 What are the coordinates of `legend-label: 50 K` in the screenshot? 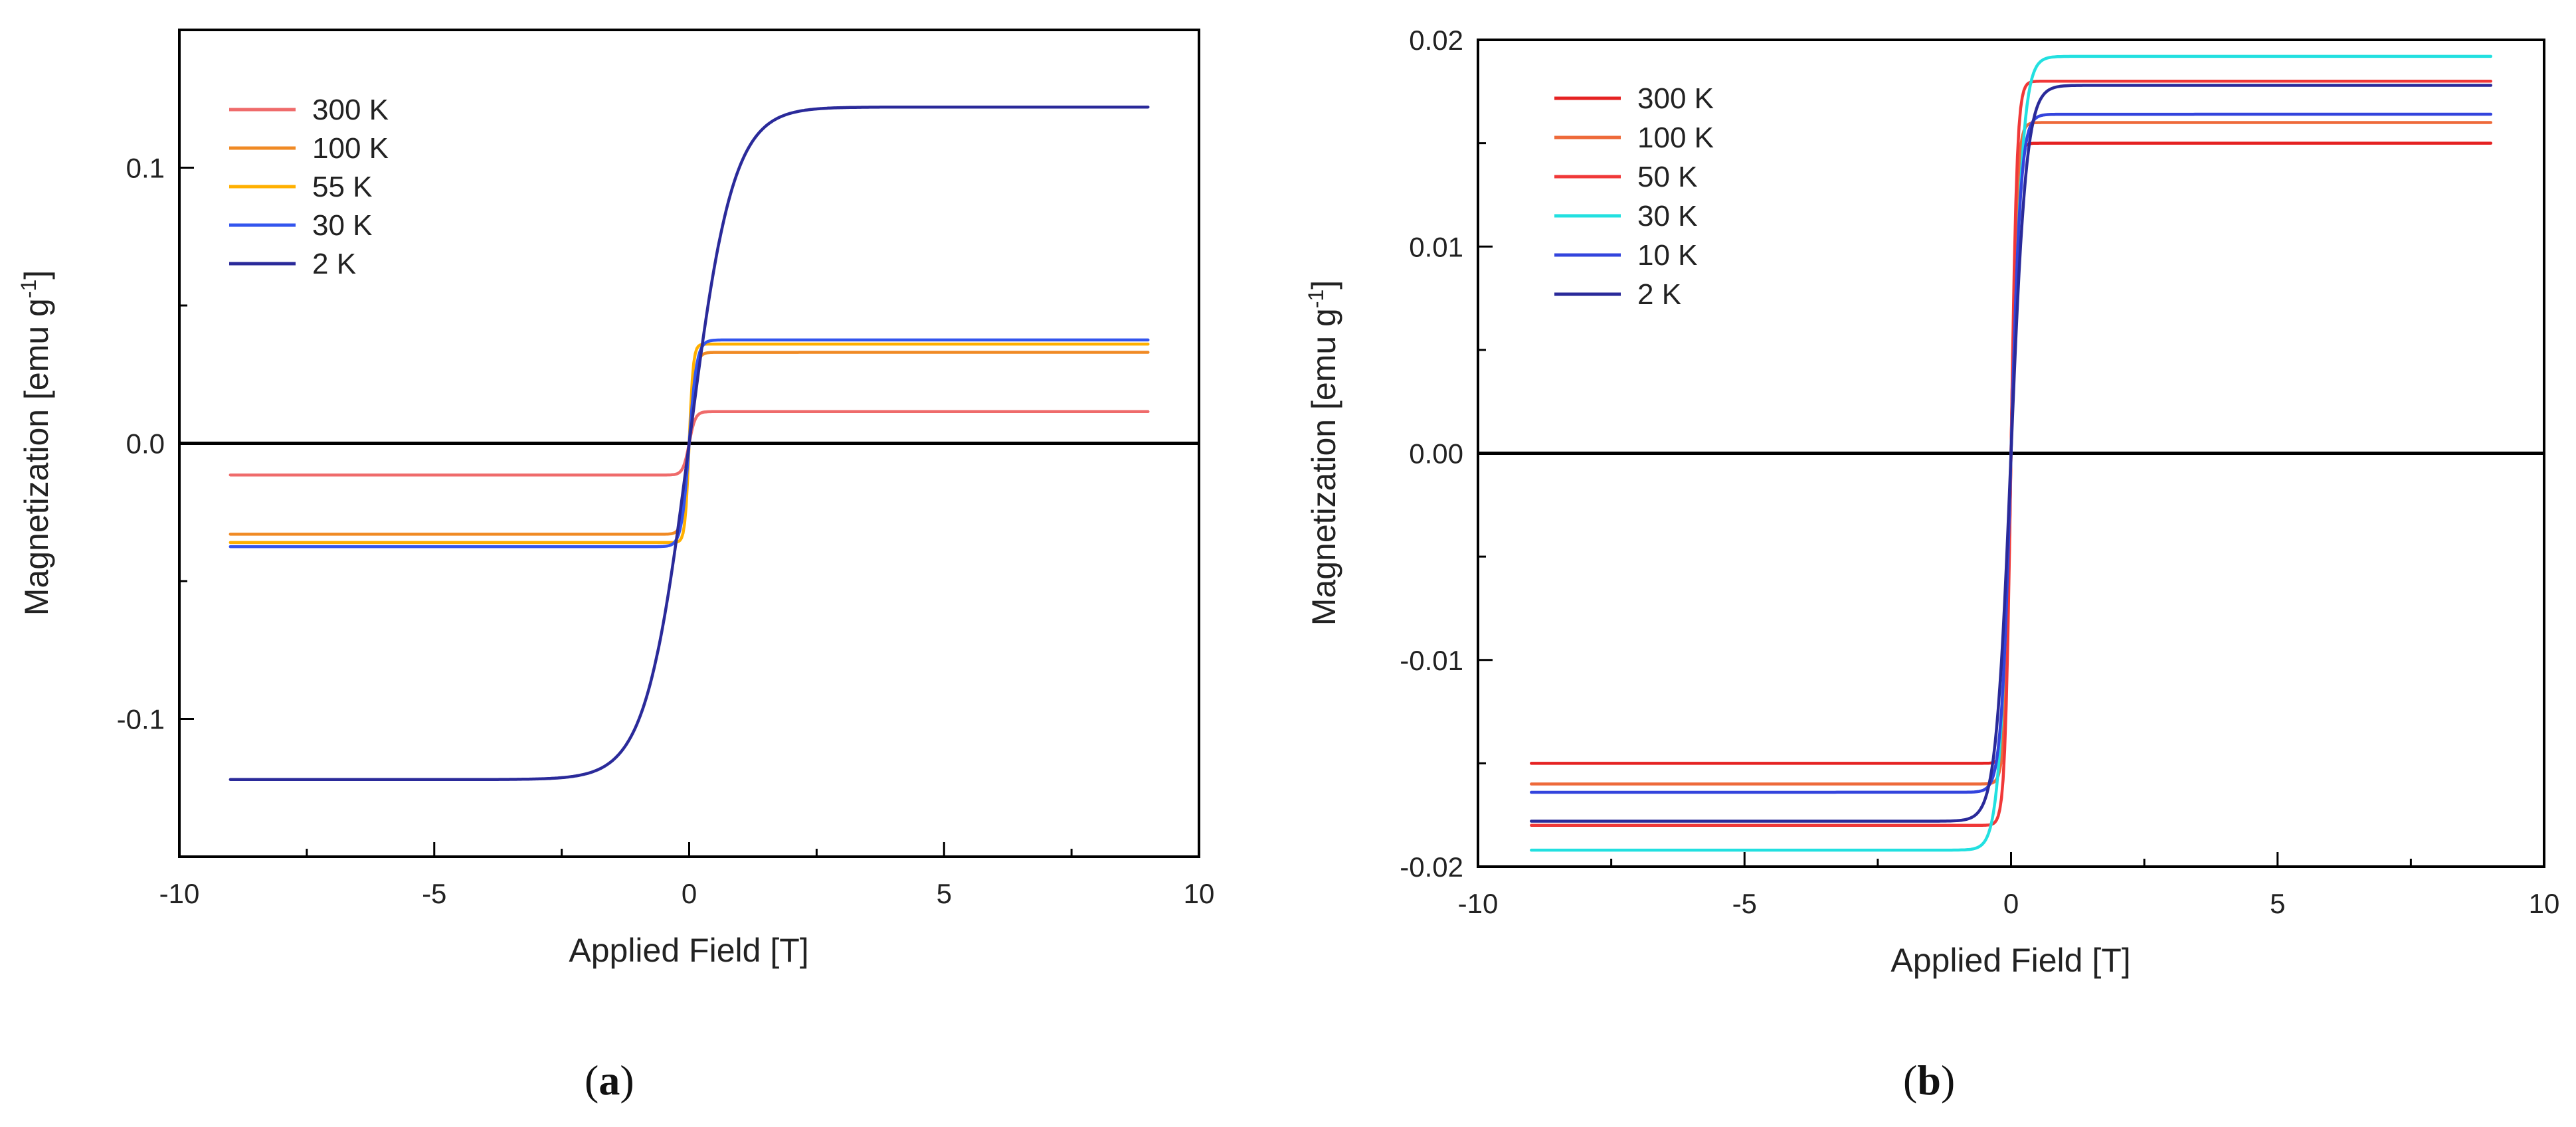 It's located at (1667, 177).